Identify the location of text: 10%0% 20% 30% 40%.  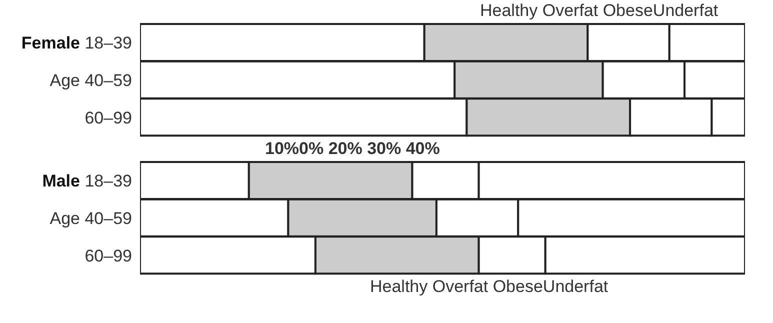
(352, 149).